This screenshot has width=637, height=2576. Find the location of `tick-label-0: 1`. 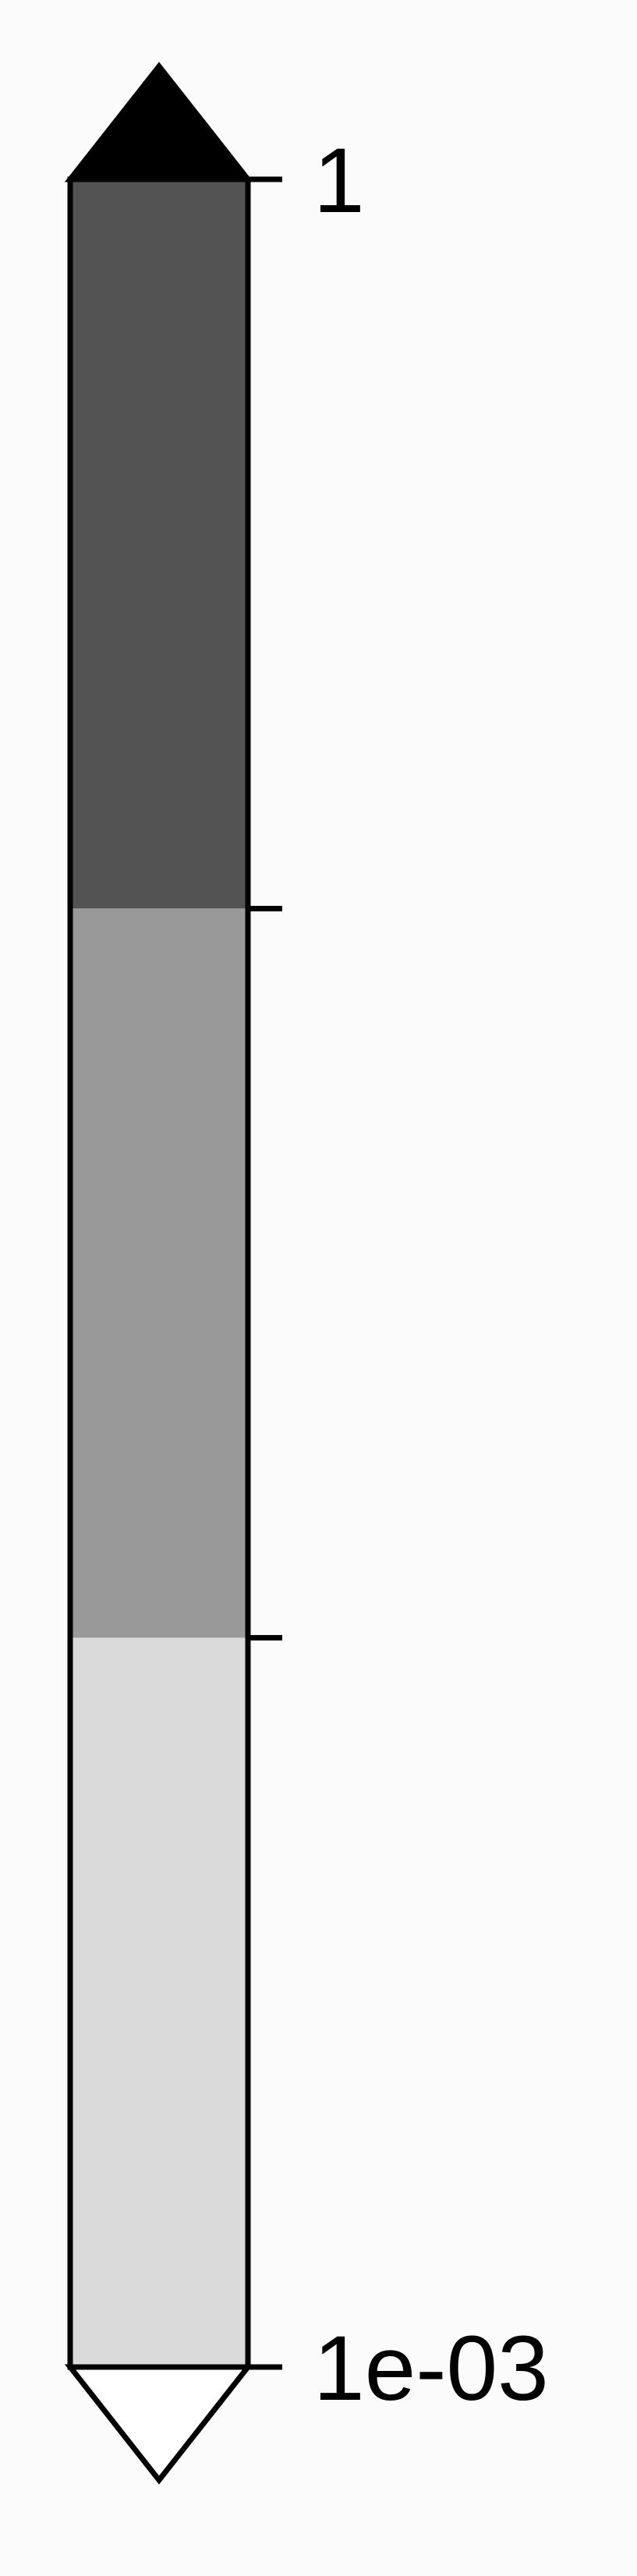

tick-label-0: 1 is located at coordinates (339, 180).